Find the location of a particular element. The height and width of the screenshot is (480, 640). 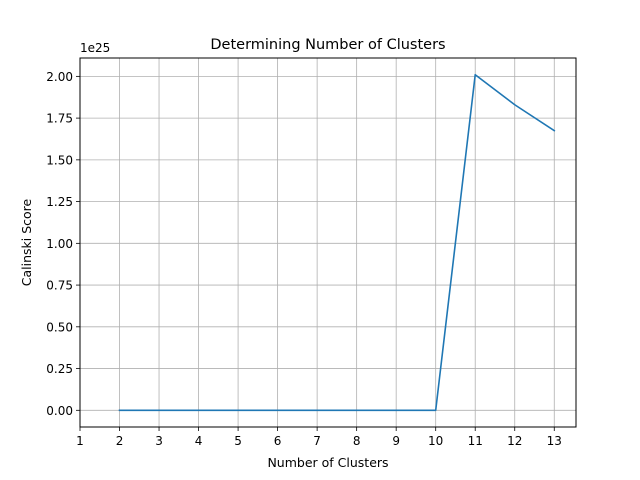

x-tick-label: 2 is located at coordinates (120, 441).